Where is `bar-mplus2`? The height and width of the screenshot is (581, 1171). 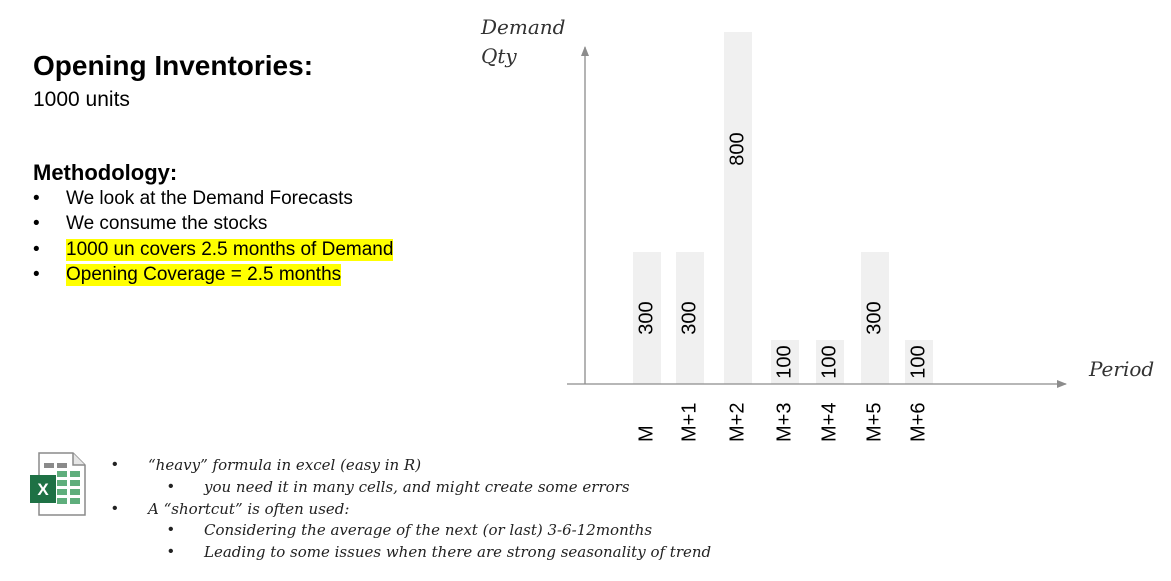
bar-mplus2 is located at coordinates (738, 208).